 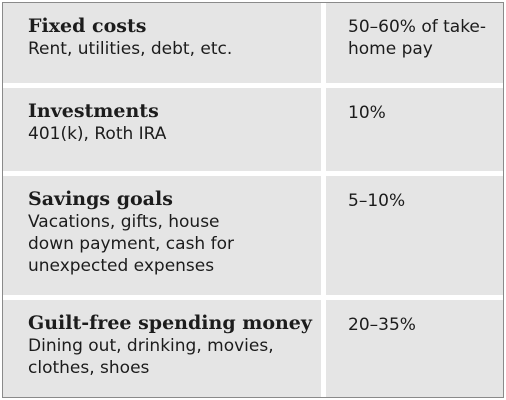 I want to click on percentage-cell: 10%, so click(x=412, y=129).